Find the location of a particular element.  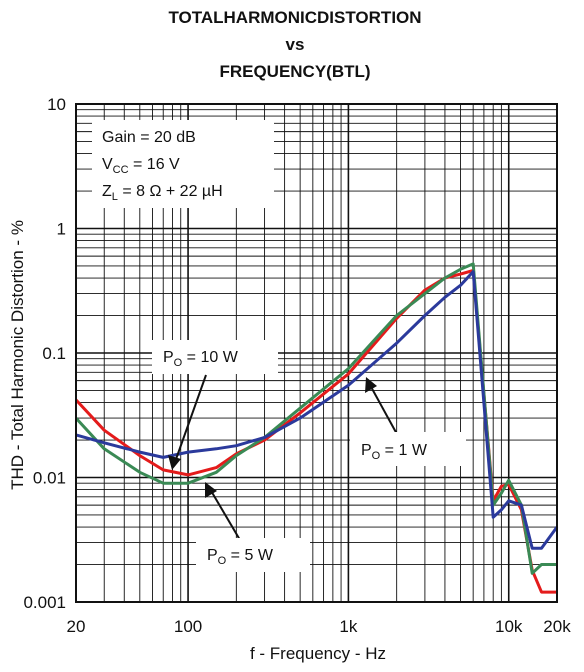

series-label-1w-background is located at coordinates (408, 449).